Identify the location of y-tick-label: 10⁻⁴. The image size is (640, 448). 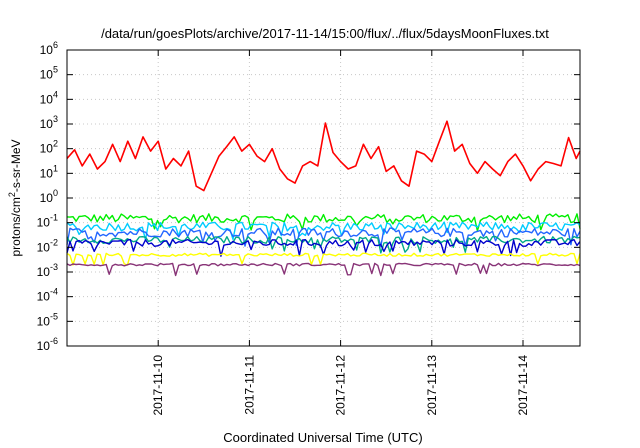
(47, 295).